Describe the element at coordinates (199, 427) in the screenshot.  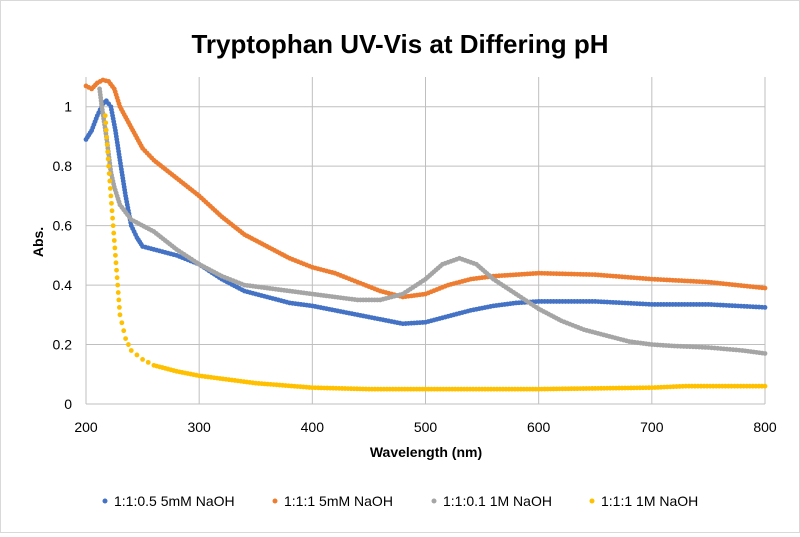
I see `x-tick-label: 300` at that location.